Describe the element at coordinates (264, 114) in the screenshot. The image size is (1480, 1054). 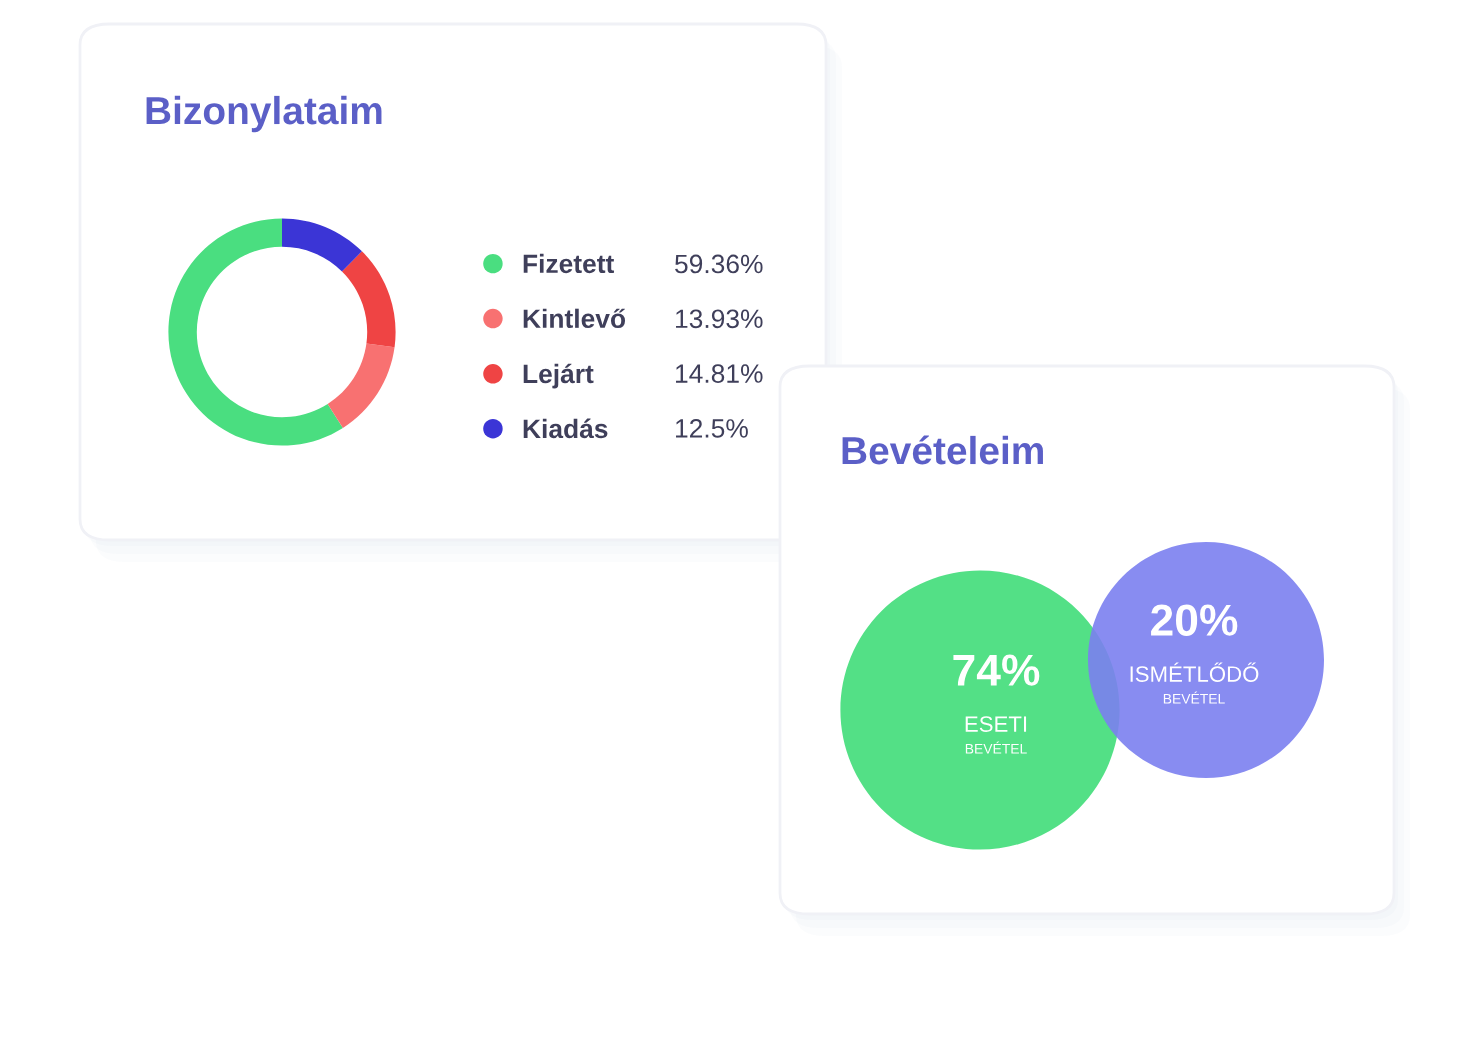
I see `chart-title: Bizonylataim` at that location.